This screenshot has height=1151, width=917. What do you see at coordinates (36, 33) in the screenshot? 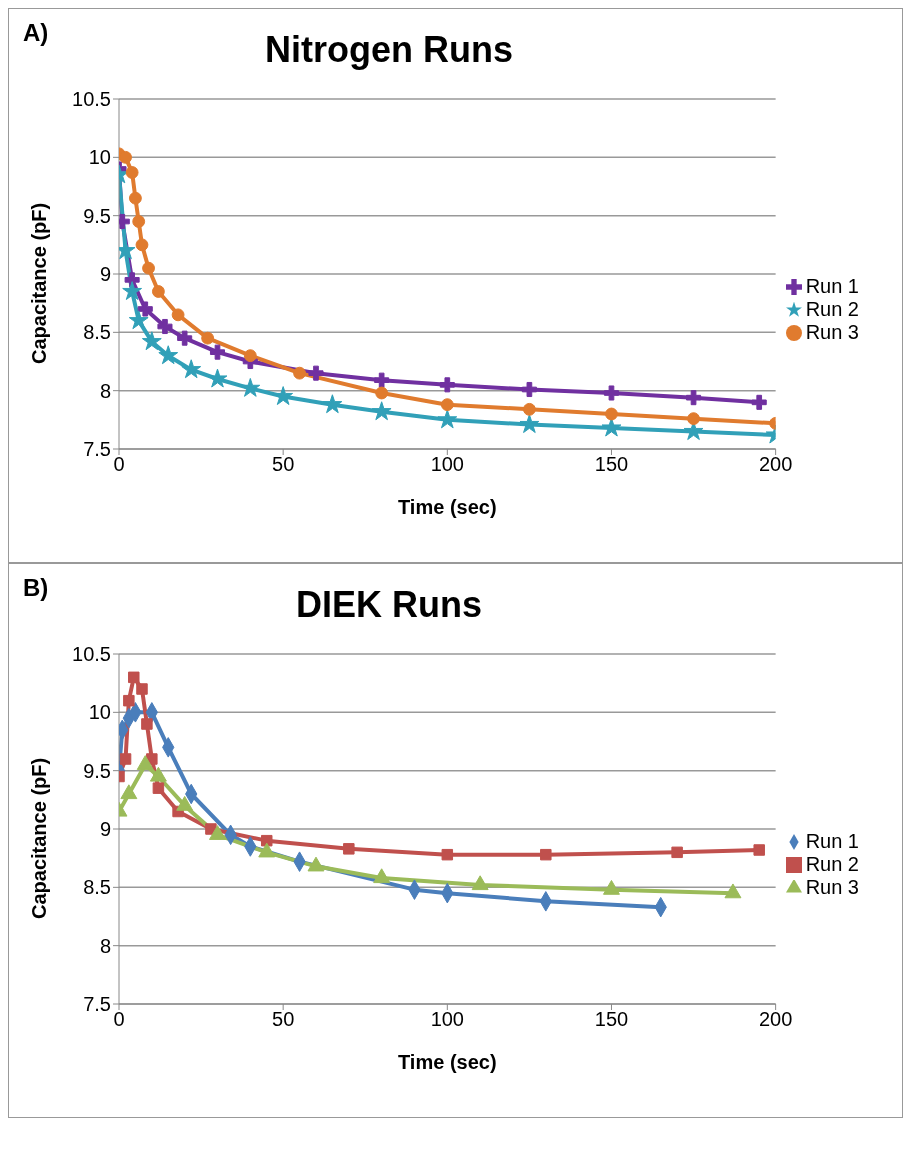
I see `text: A)` at bounding box center [36, 33].